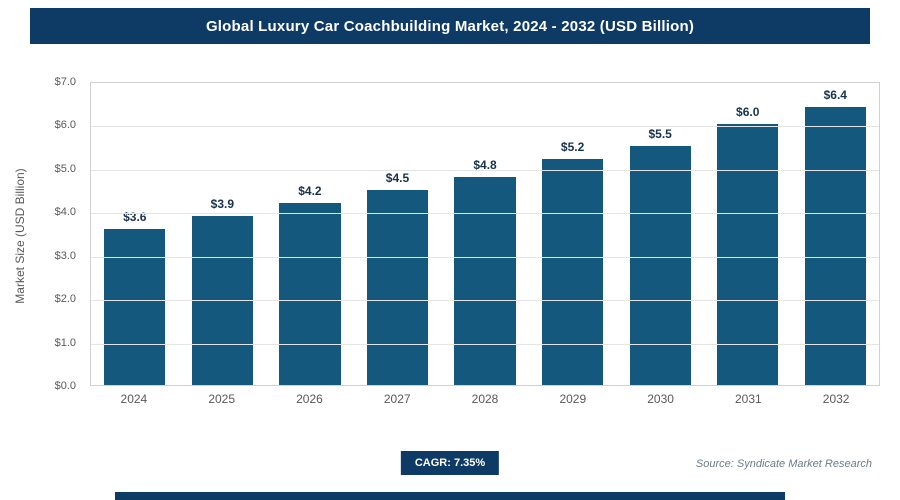 The height and width of the screenshot is (500, 900). What do you see at coordinates (65, 82) in the screenshot?
I see `y-tick-label: $7.0` at bounding box center [65, 82].